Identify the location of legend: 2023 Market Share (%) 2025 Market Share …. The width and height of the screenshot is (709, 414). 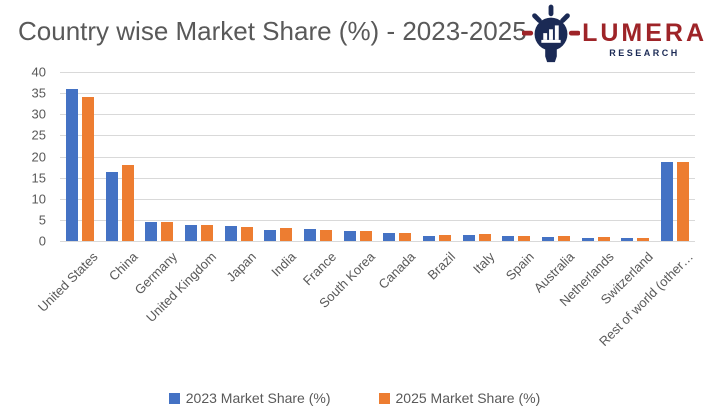
(354, 398).